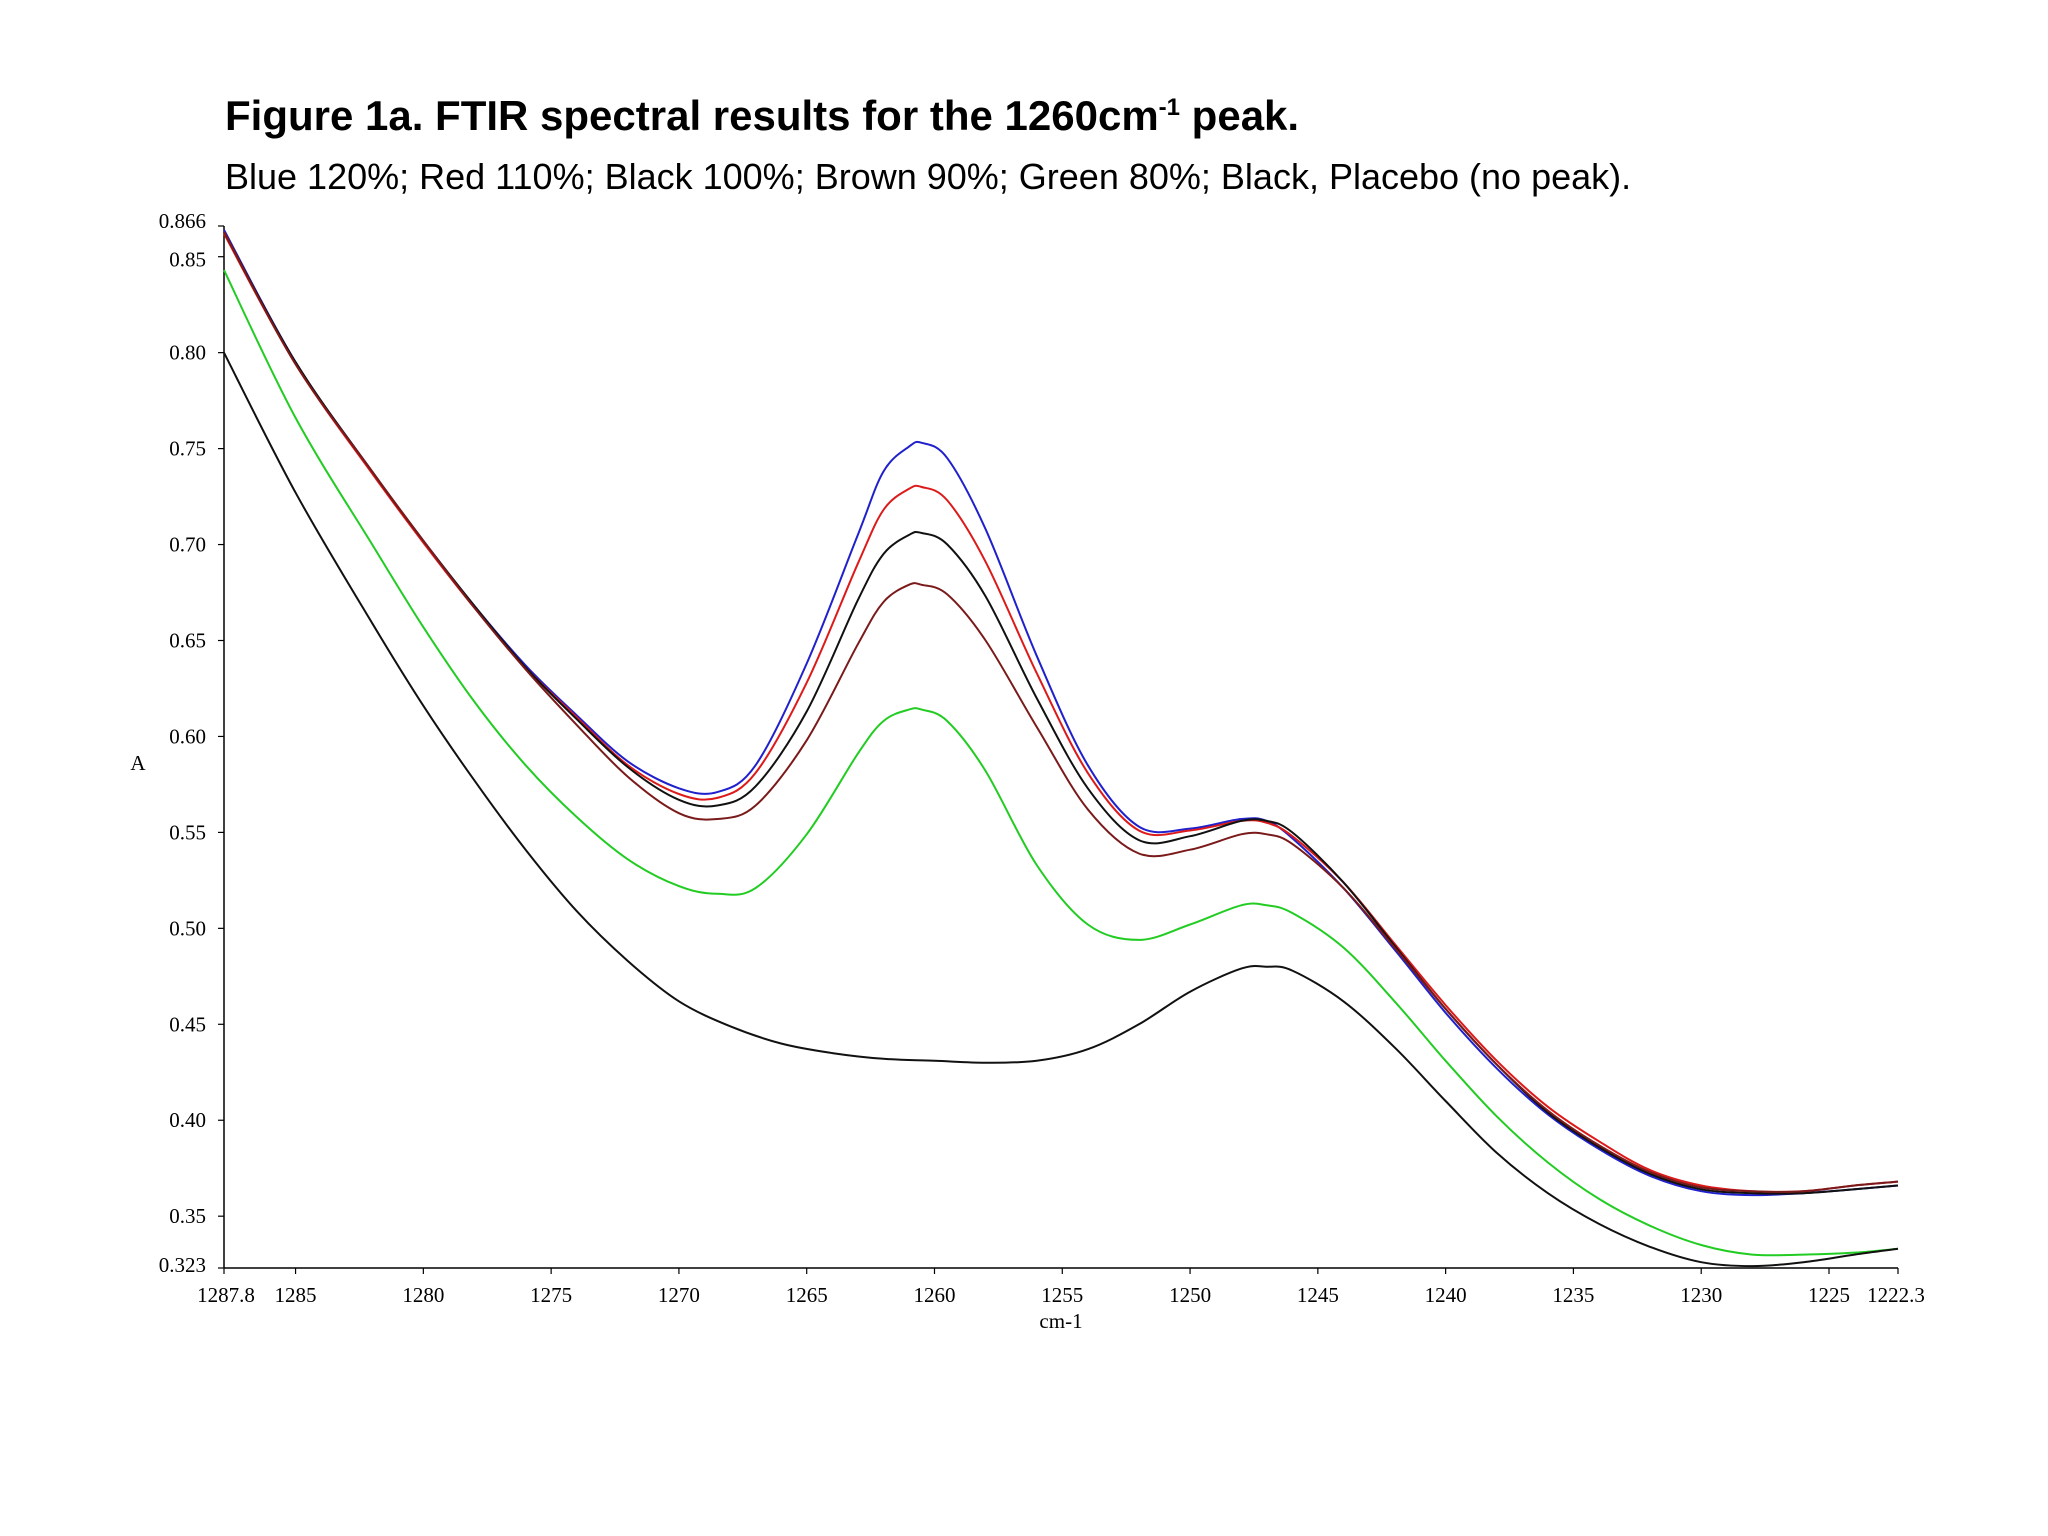 The height and width of the screenshot is (1536, 2048). Describe the element at coordinates (1573, 1295) in the screenshot. I see `x-tick-label: 1235` at that location.